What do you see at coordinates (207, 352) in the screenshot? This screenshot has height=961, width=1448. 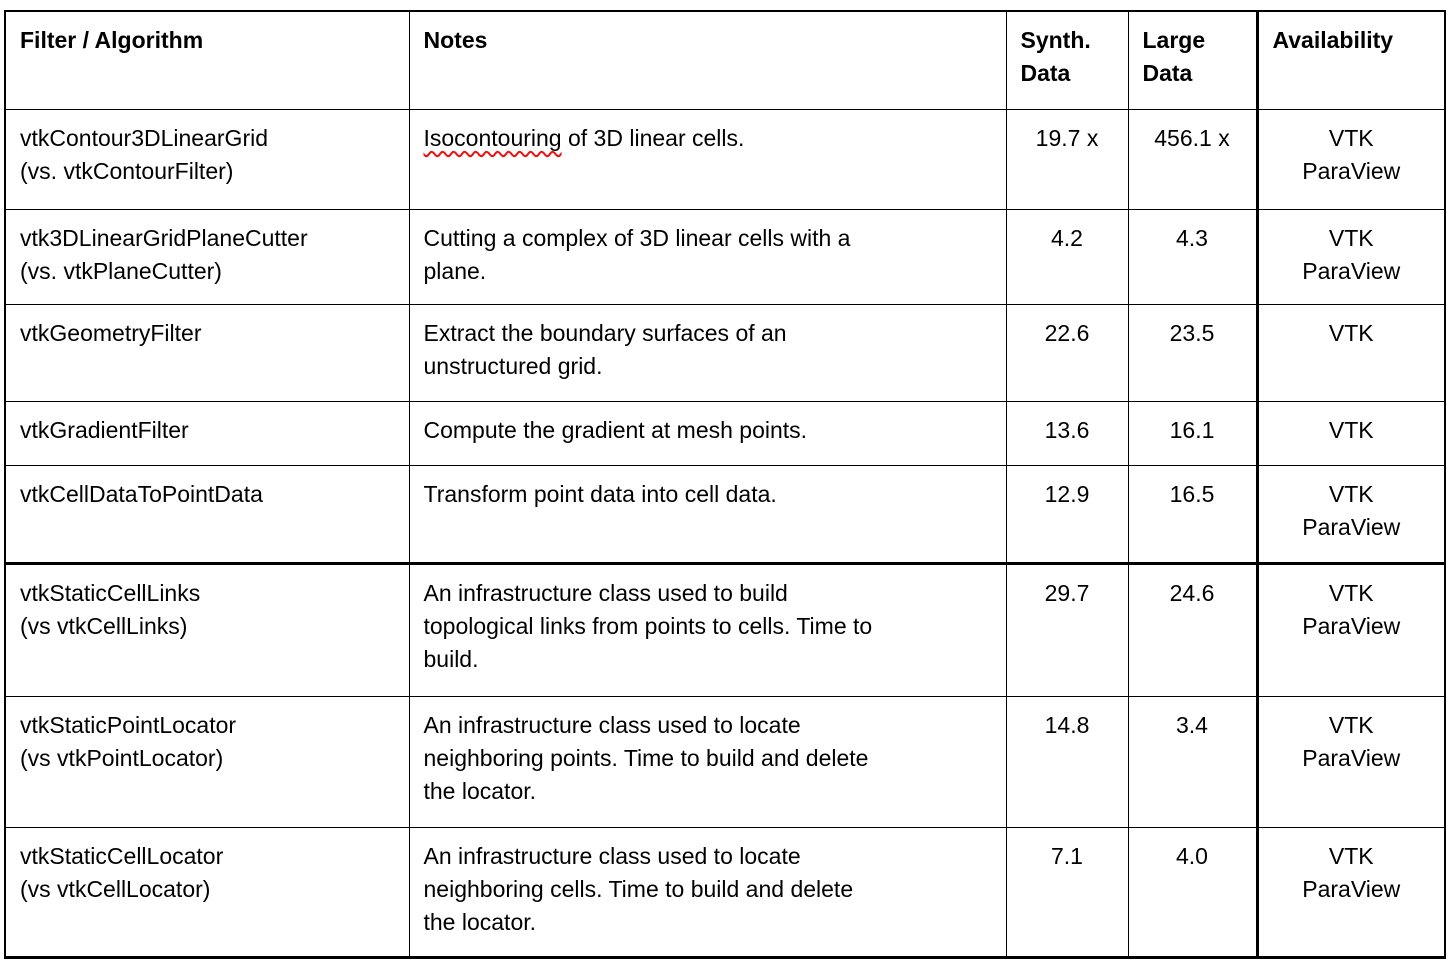 I see `filter-name-cell: vtkGeometryFilter` at bounding box center [207, 352].